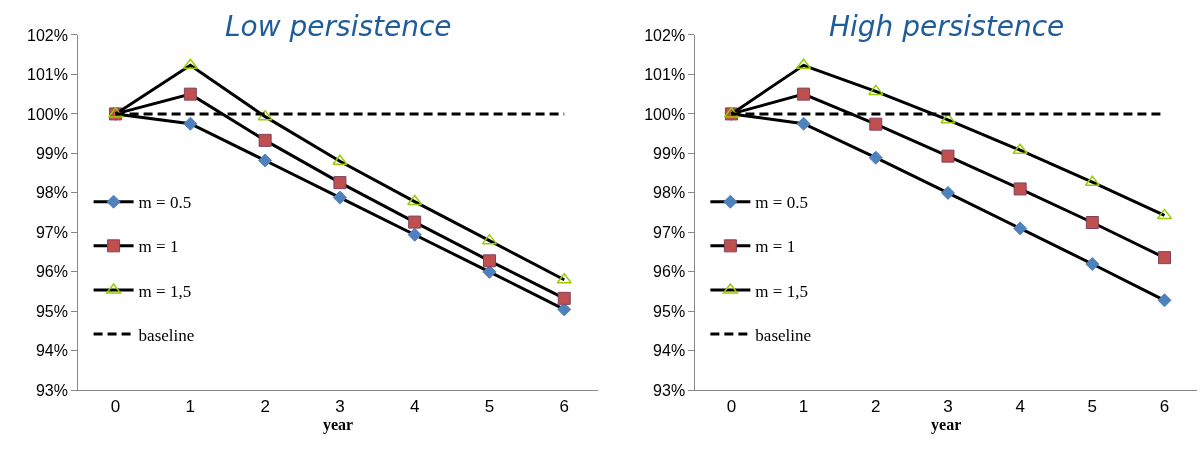  Describe the element at coordinates (947, 26) in the screenshot. I see `chart-title: High persistence` at that location.